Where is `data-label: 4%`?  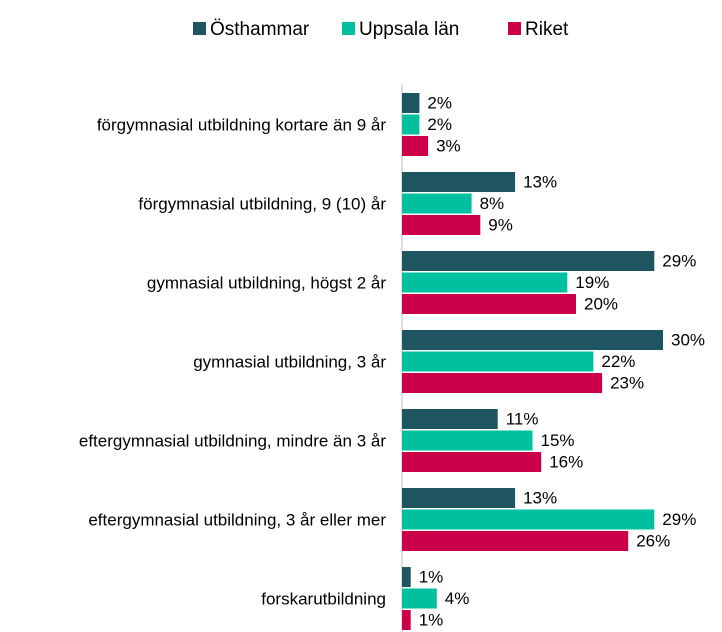
data-label: 4% is located at coordinates (457, 598).